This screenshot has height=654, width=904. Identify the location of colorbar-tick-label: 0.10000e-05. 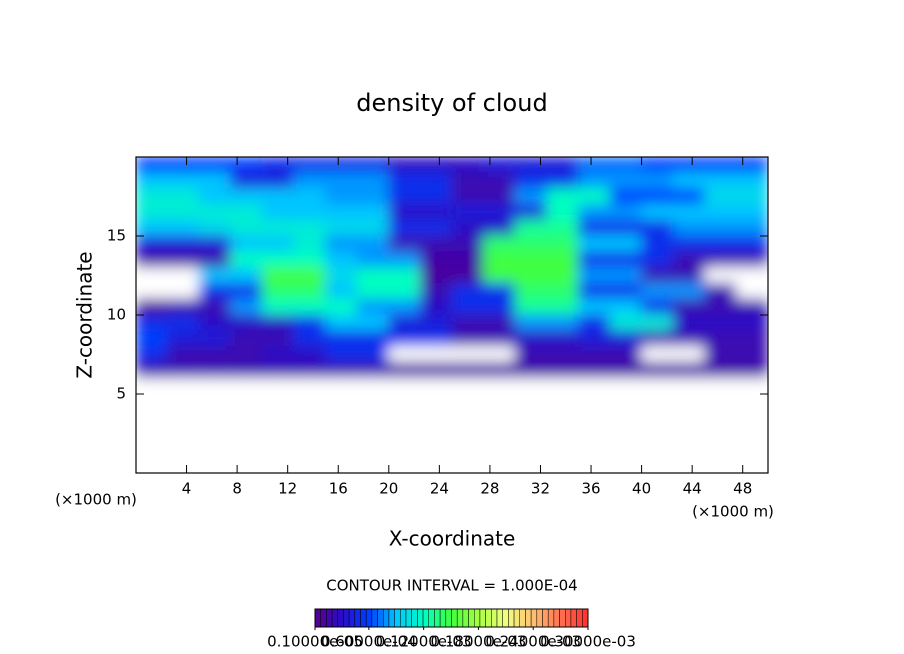
(315, 642).